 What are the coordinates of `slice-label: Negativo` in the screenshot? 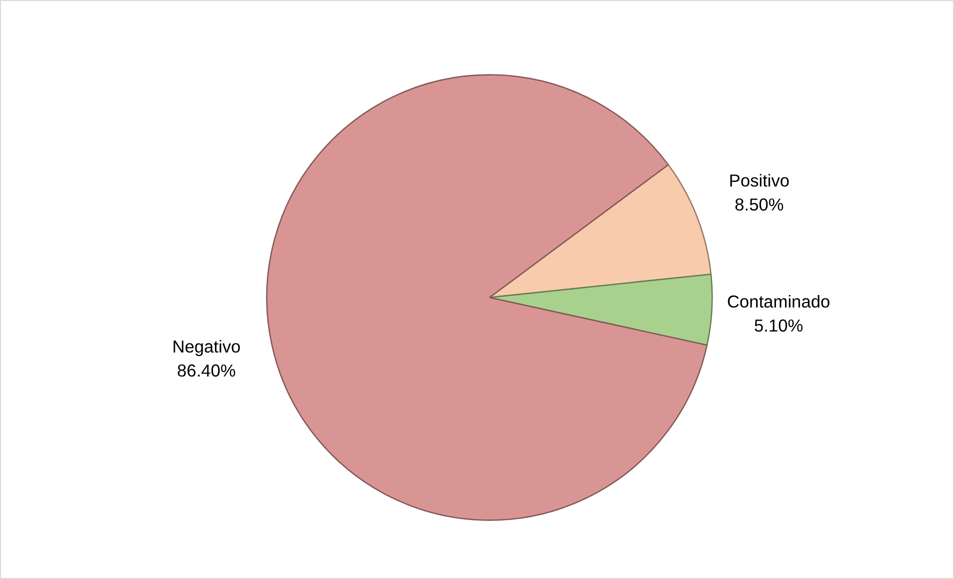 It's located at (206, 346).